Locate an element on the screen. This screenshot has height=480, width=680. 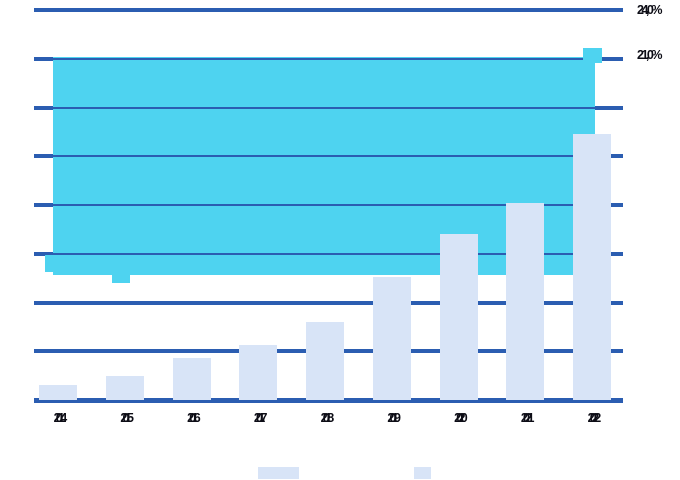
area-dip-marker is located at coordinates (121, 279).